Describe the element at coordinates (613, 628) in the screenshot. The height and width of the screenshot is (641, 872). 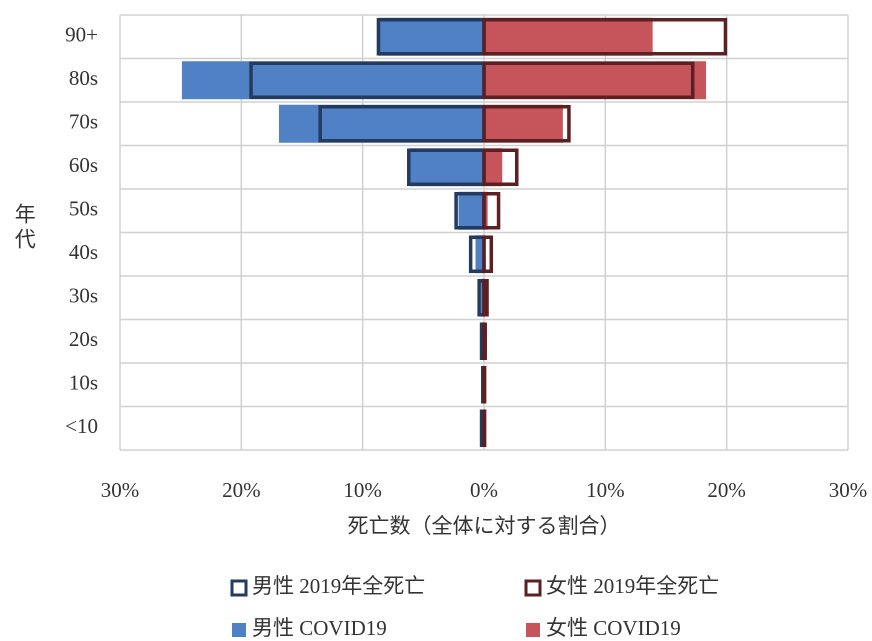
I see `legend-label: 女性 COVID19` at that location.